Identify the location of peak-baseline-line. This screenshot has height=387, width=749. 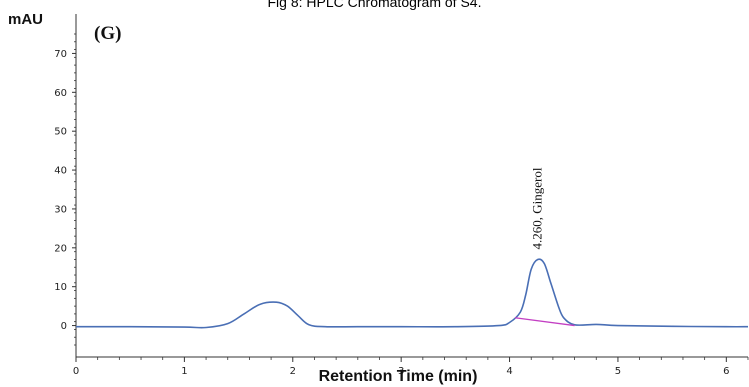
(544, 322).